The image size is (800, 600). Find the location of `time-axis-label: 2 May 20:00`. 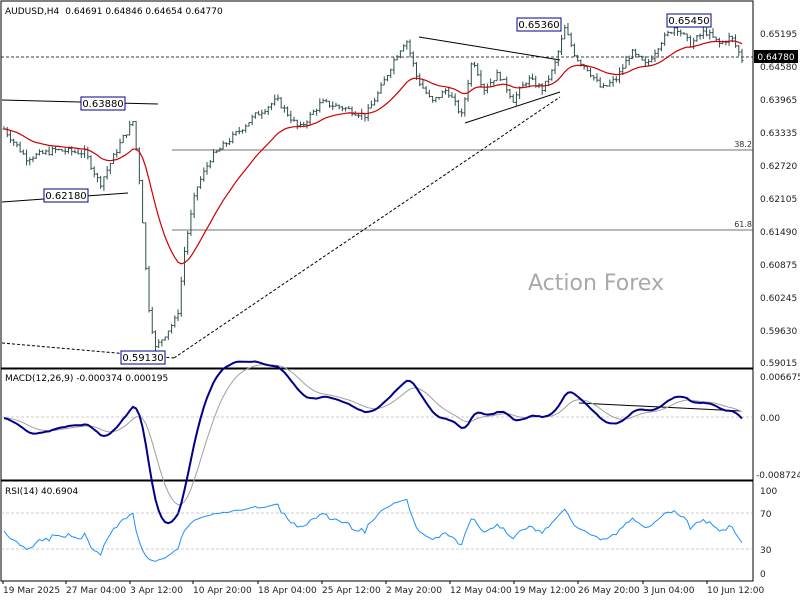

time-axis-label: 2 May 20:00 is located at coordinates (414, 591).